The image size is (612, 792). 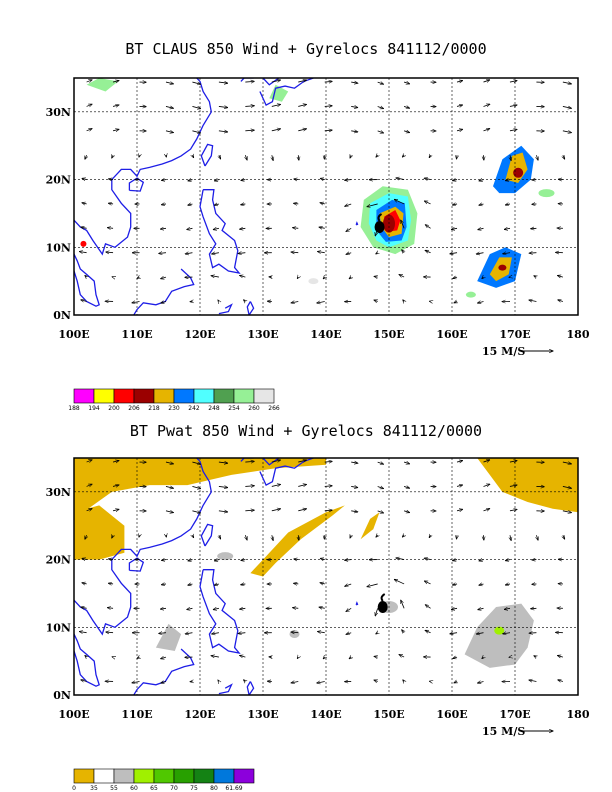 I want to click on x-tick-label: 130E, so click(x=262, y=714).